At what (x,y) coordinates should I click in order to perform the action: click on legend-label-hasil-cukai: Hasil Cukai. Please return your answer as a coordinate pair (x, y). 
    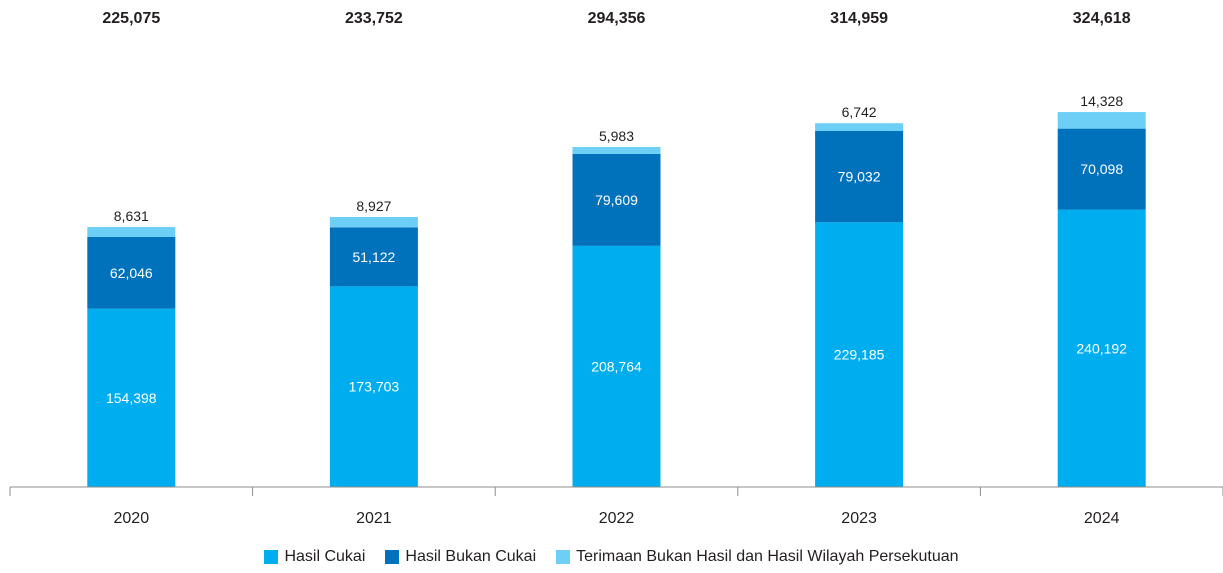
    Looking at the image, I should click on (325, 556).